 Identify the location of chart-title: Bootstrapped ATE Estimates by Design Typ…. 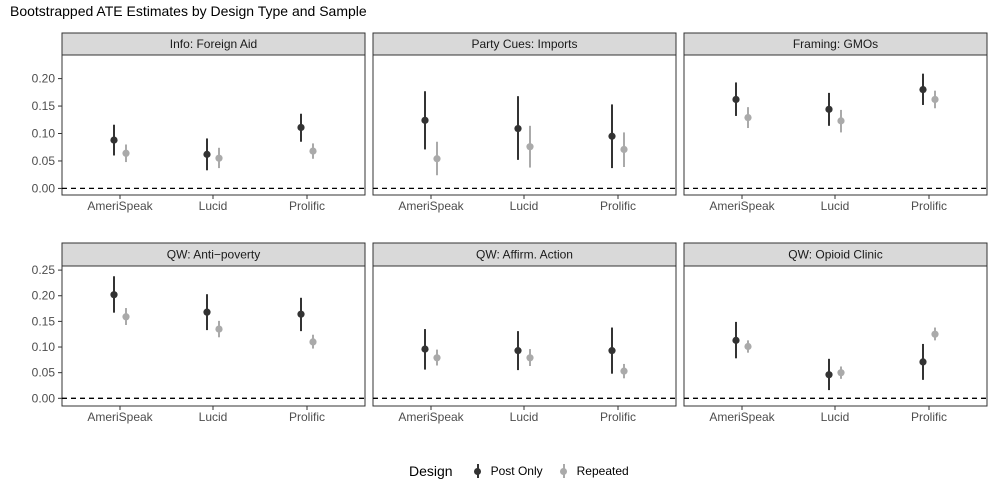
(188, 11).